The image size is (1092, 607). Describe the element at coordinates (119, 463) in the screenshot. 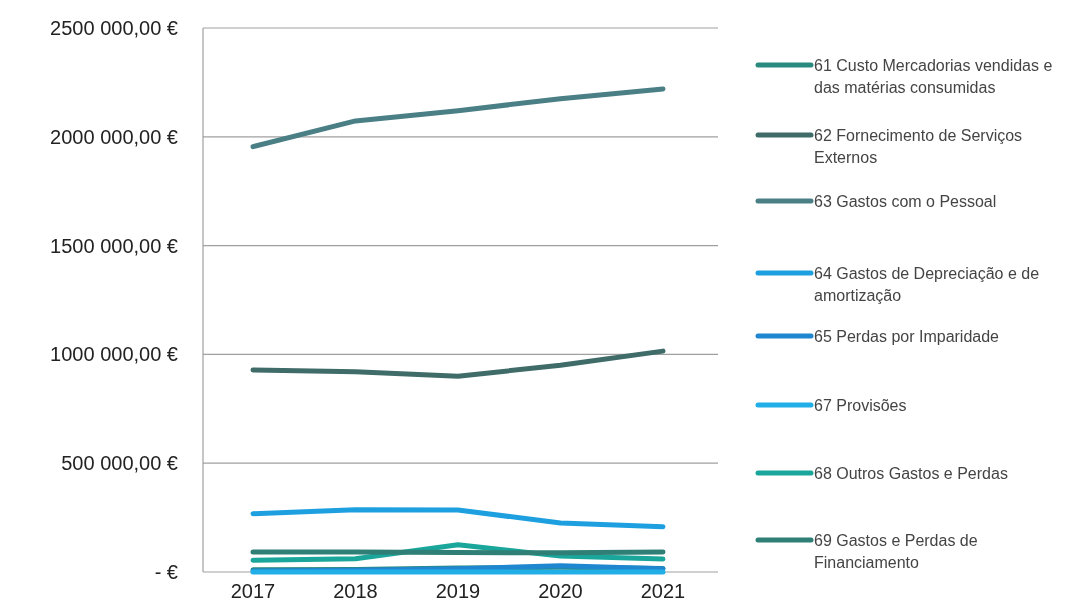

I see `y-tick-label: 500 000,00 €` at that location.